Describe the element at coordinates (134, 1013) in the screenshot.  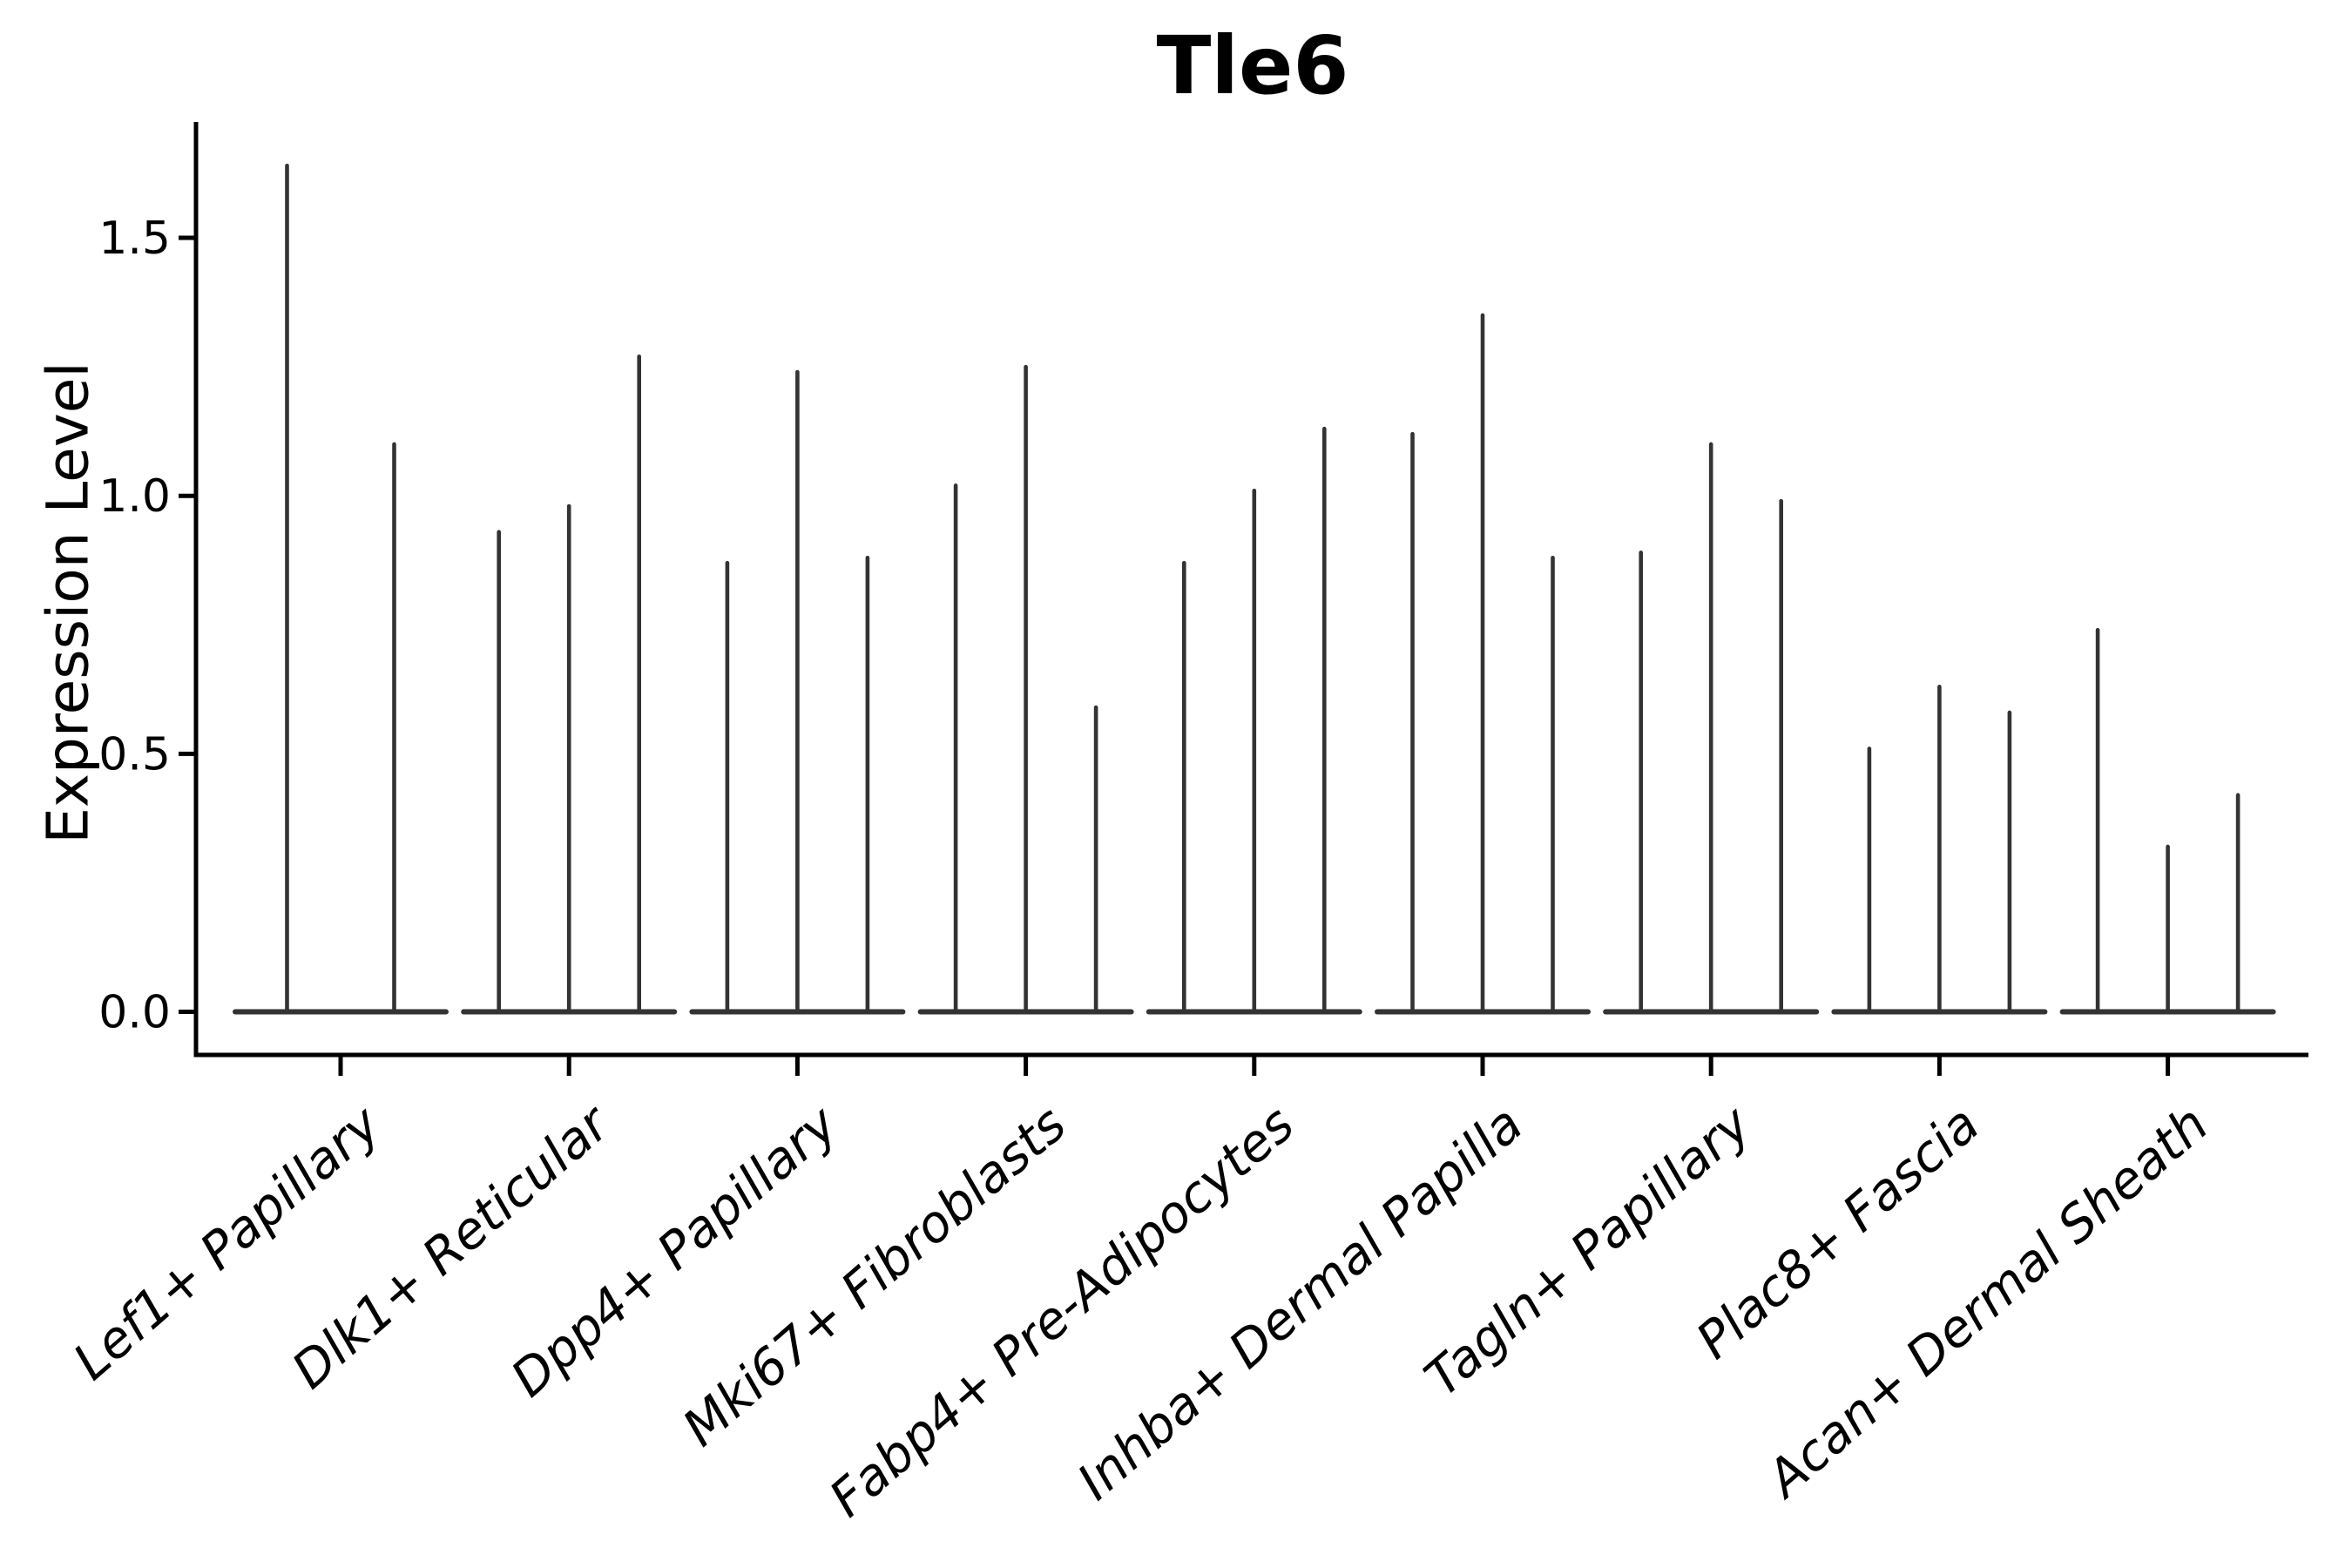
I see `y-tick-label: 0.0` at that location.